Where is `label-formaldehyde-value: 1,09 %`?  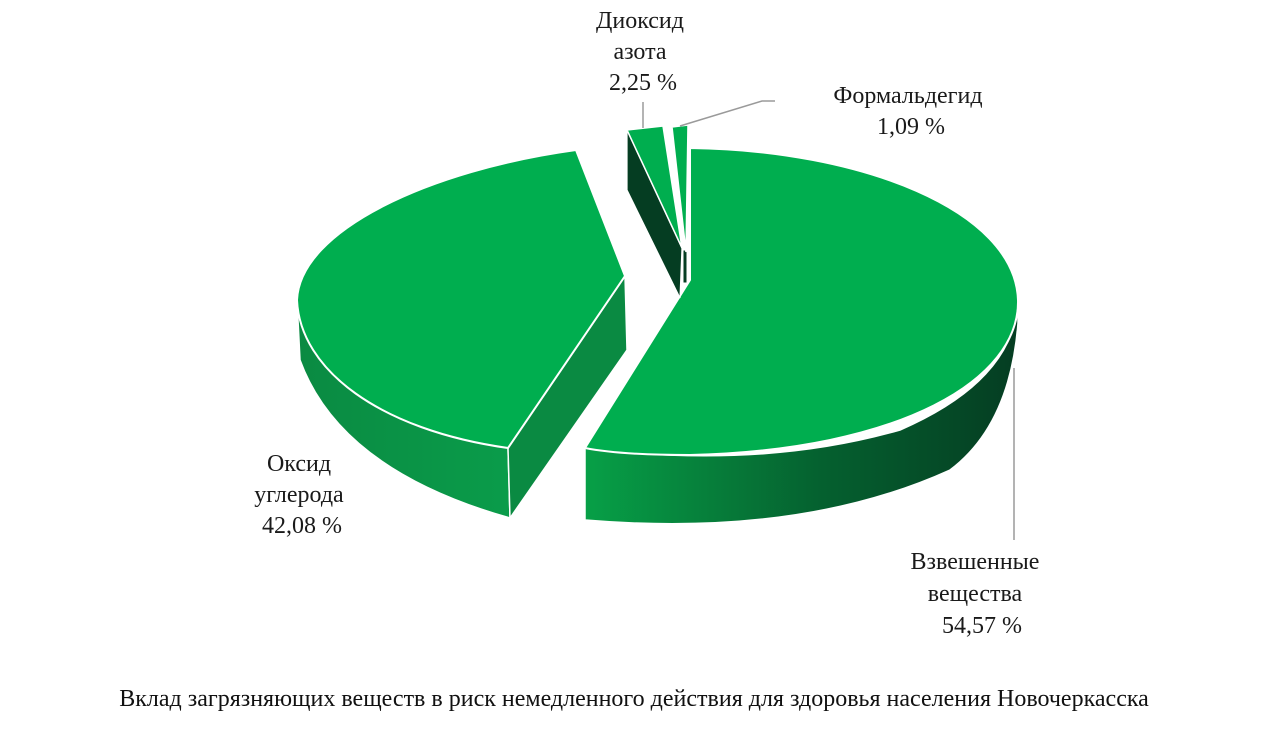 label-formaldehyde-value: 1,09 % is located at coordinates (911, 127).